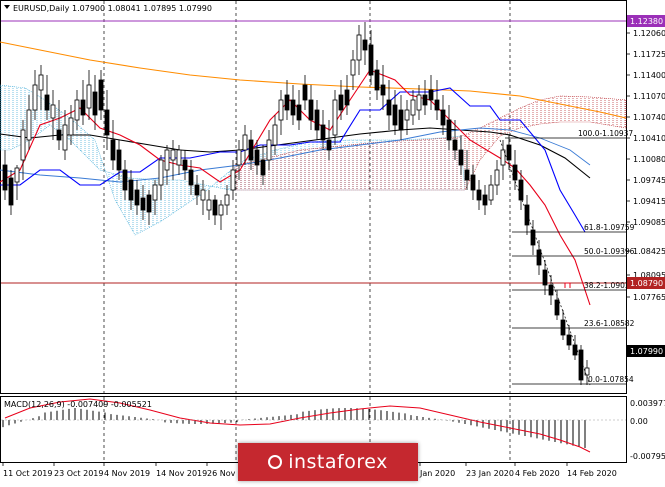 The width and height of the screenshot is (665, 487). I want to click on watermark-banner: instaforex, so click(328, 462).